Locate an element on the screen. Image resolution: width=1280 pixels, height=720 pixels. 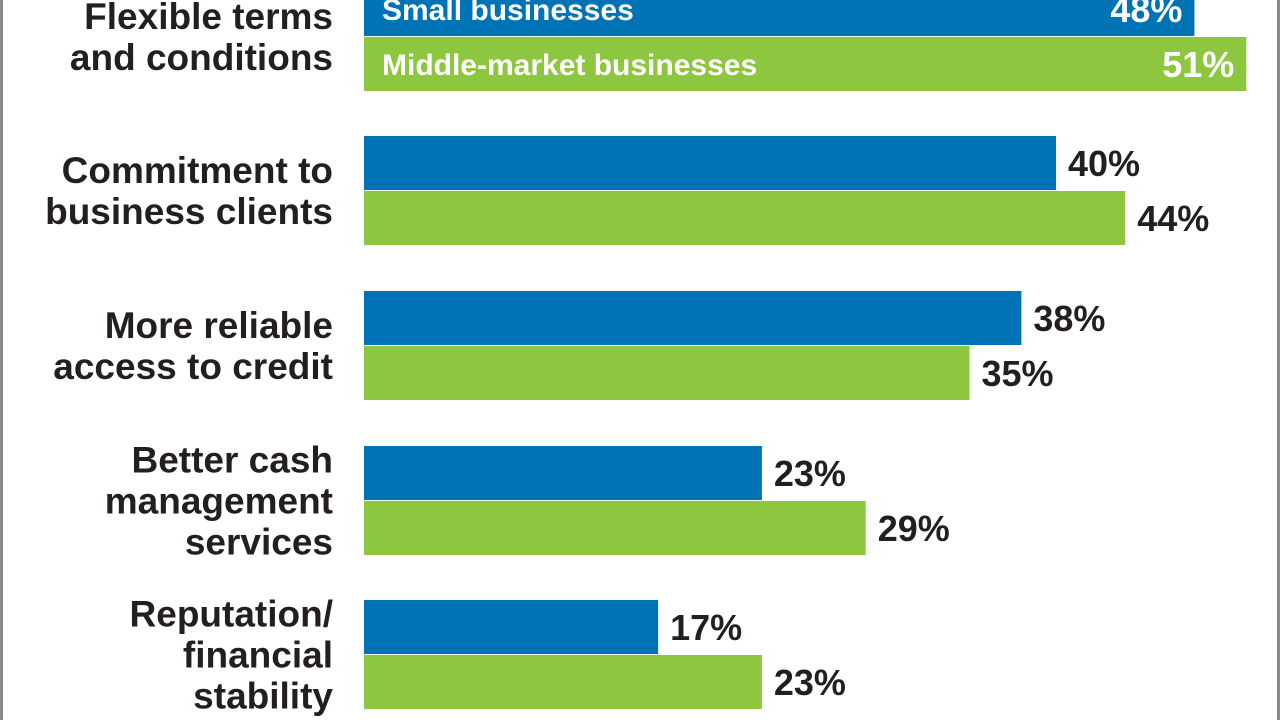
data-label: 17% is located at coordinates (706, 627).